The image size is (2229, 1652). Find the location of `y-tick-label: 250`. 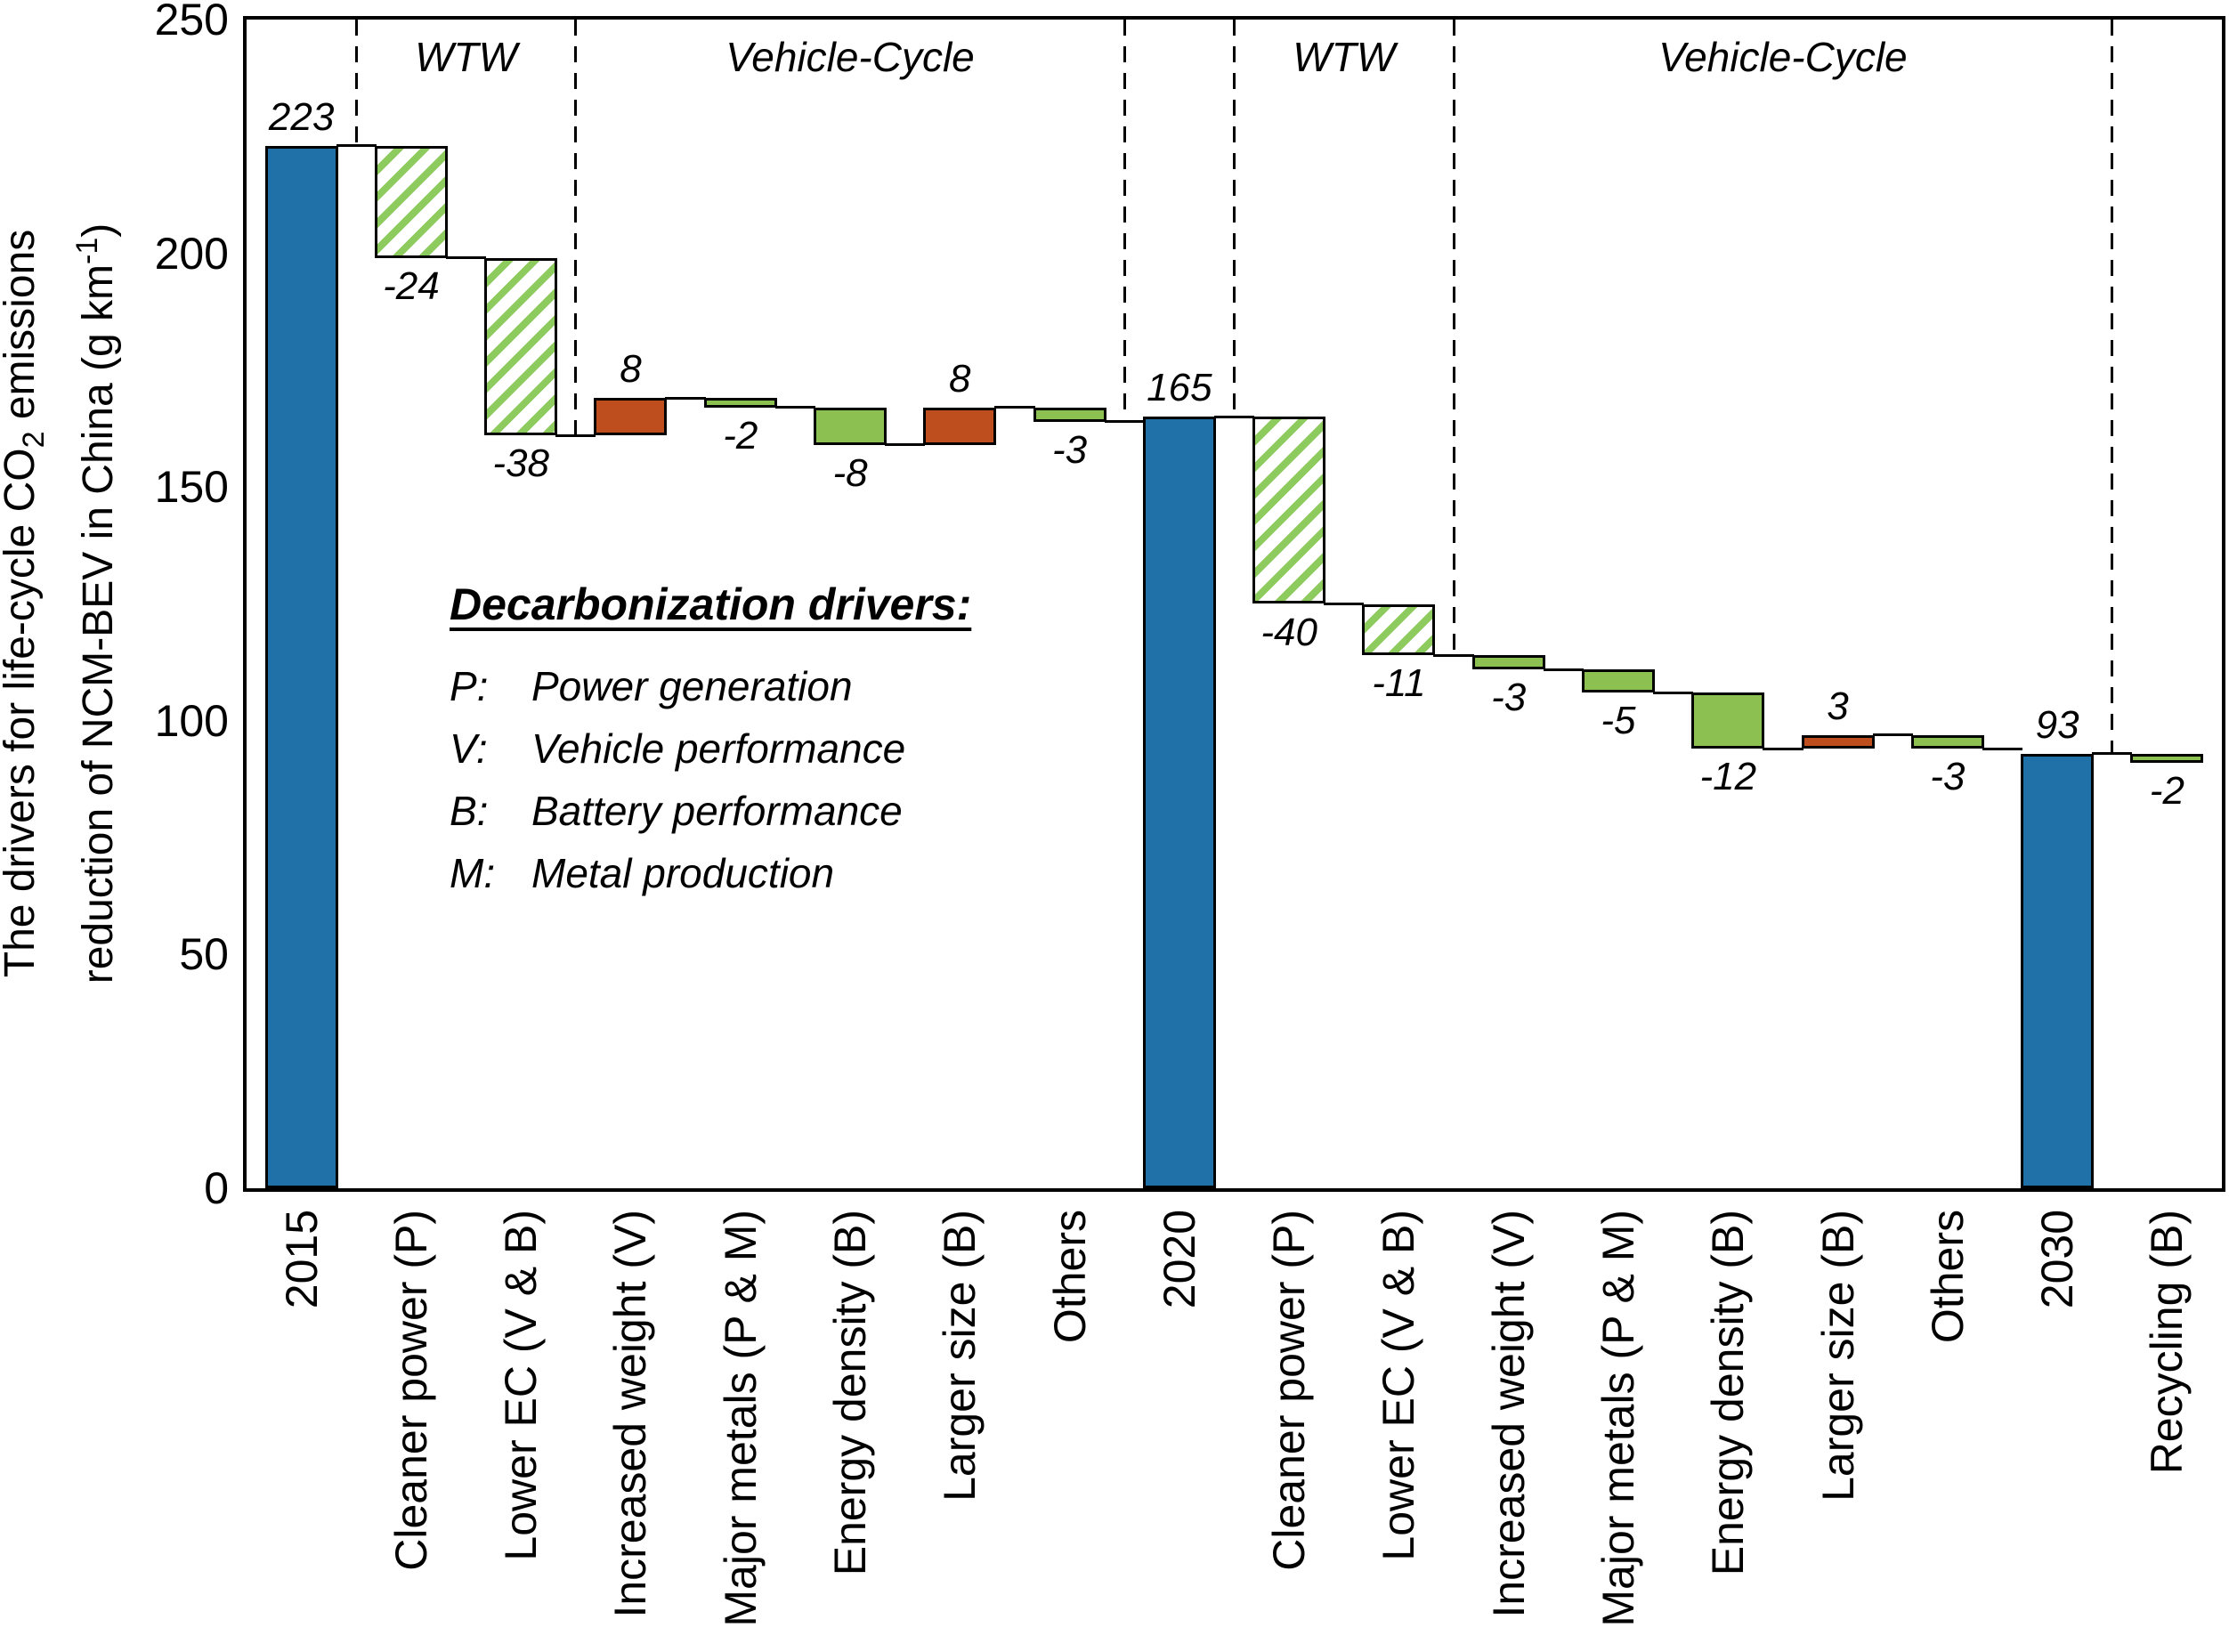

y-tick-label: 250 is located at coordinates (191, 22).